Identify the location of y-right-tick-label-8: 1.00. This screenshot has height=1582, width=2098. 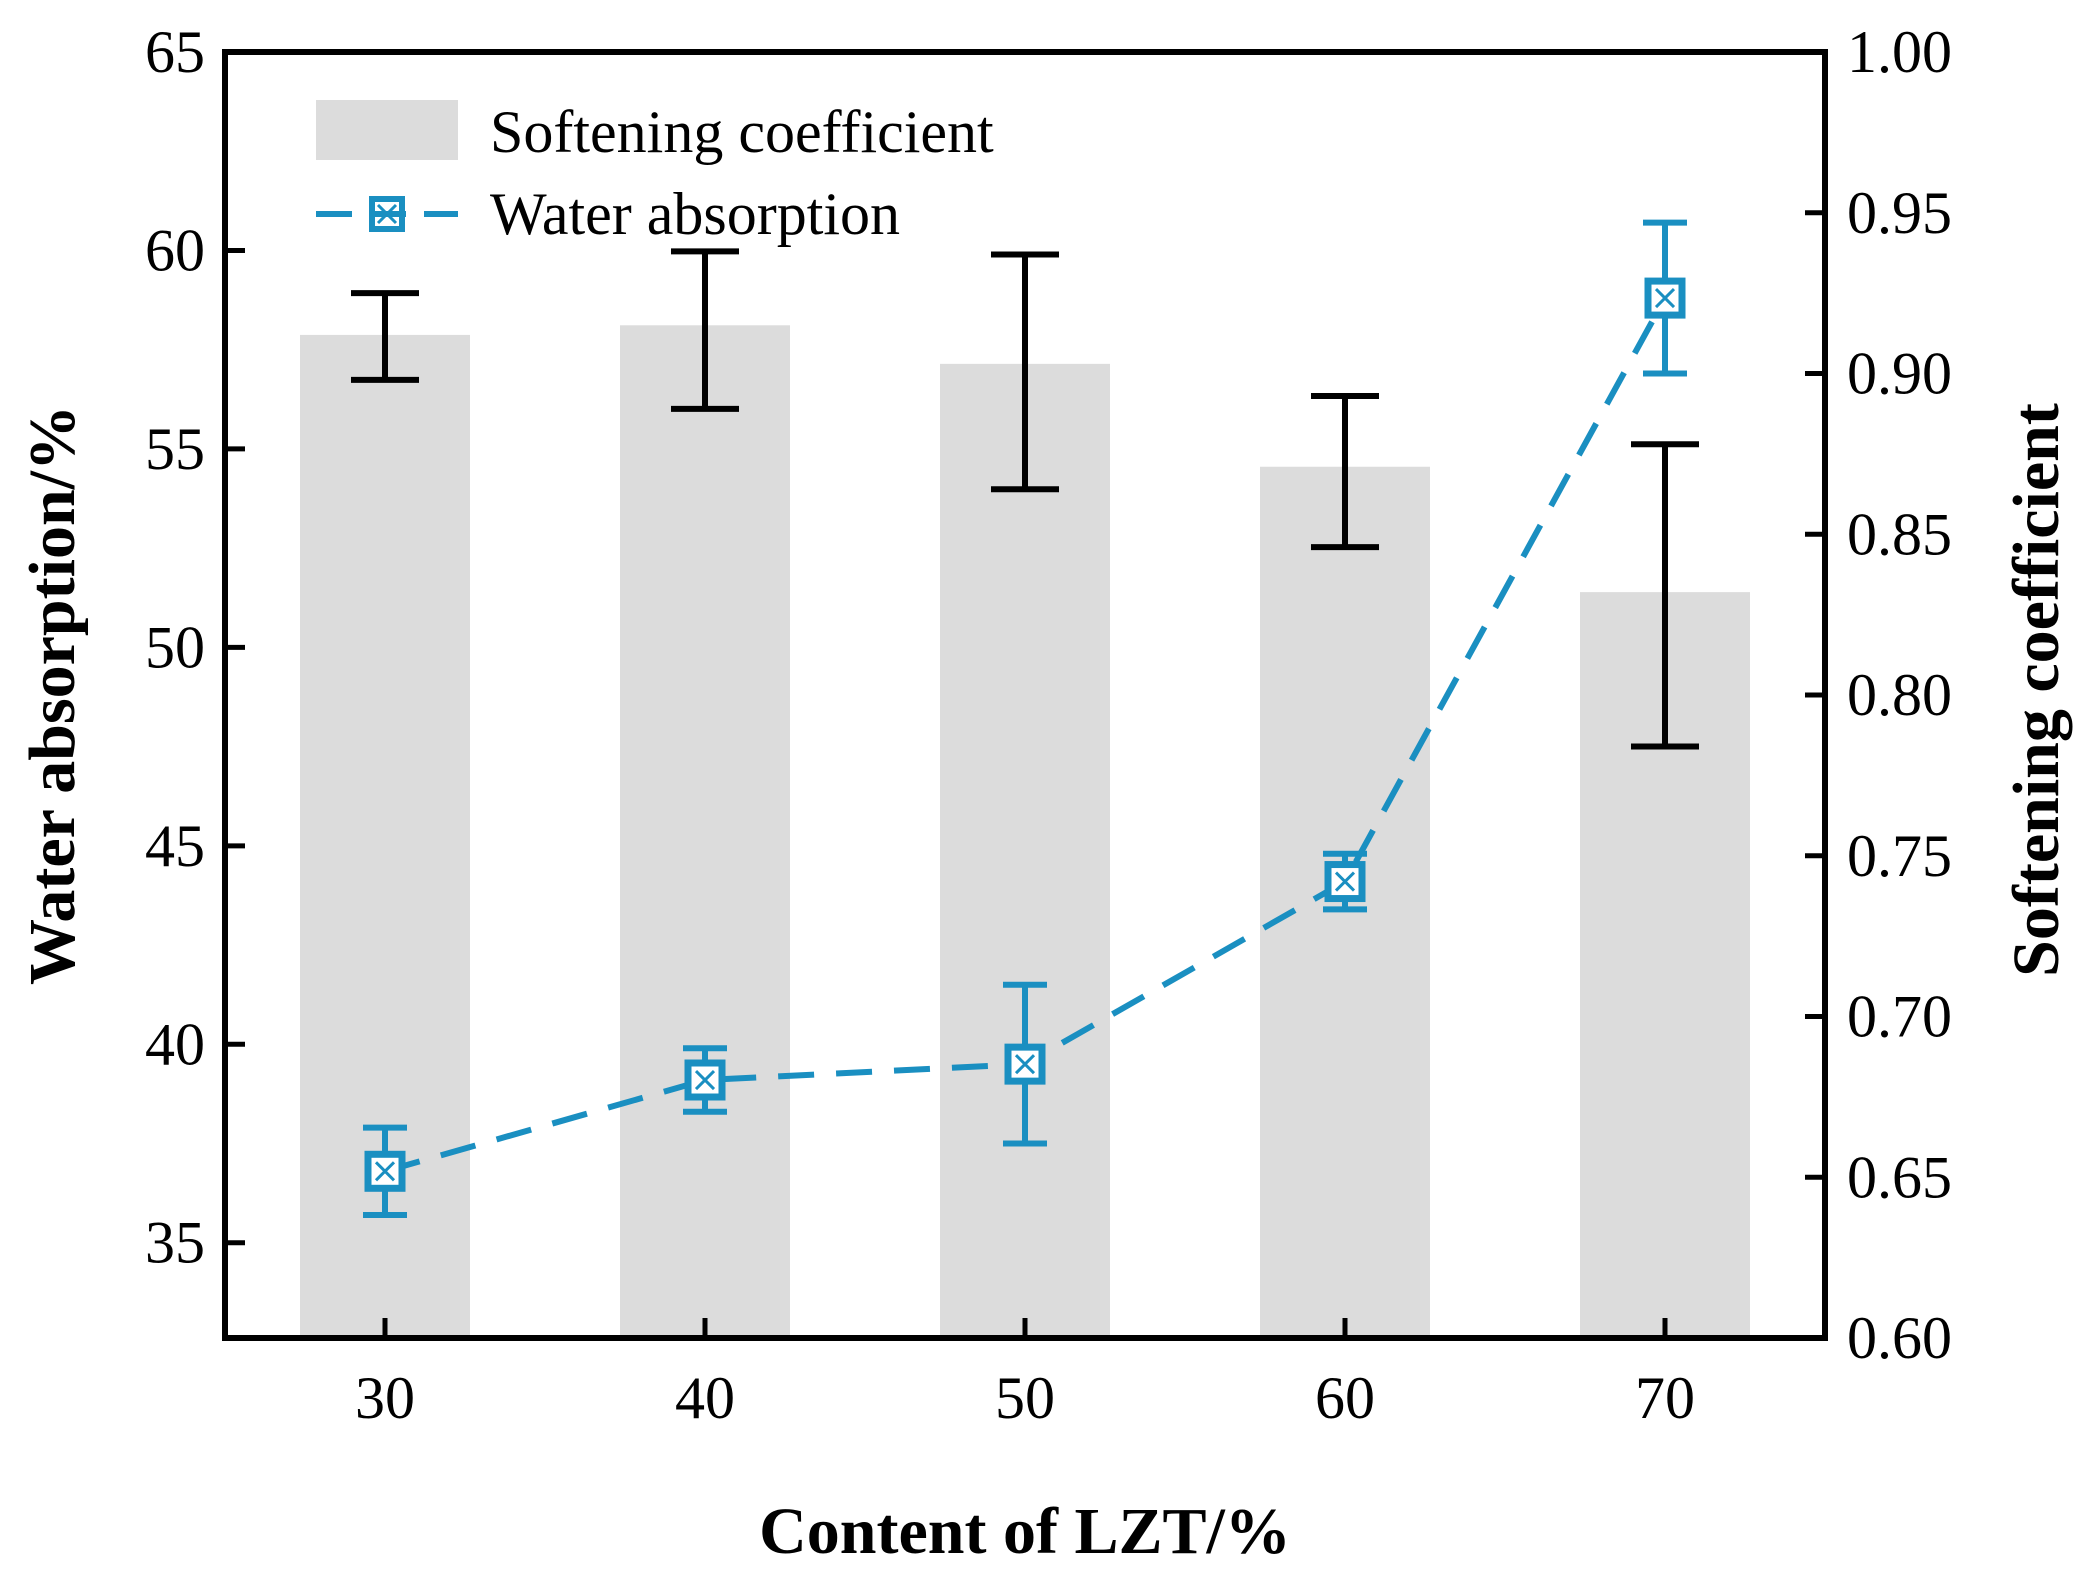
(1899, 52).